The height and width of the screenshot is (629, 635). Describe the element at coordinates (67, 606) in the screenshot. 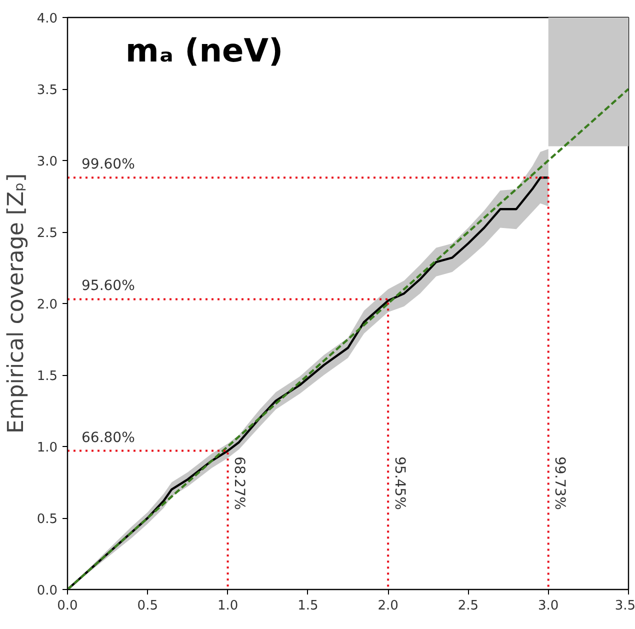

I see `x-tick-label: 0.0` at that location.